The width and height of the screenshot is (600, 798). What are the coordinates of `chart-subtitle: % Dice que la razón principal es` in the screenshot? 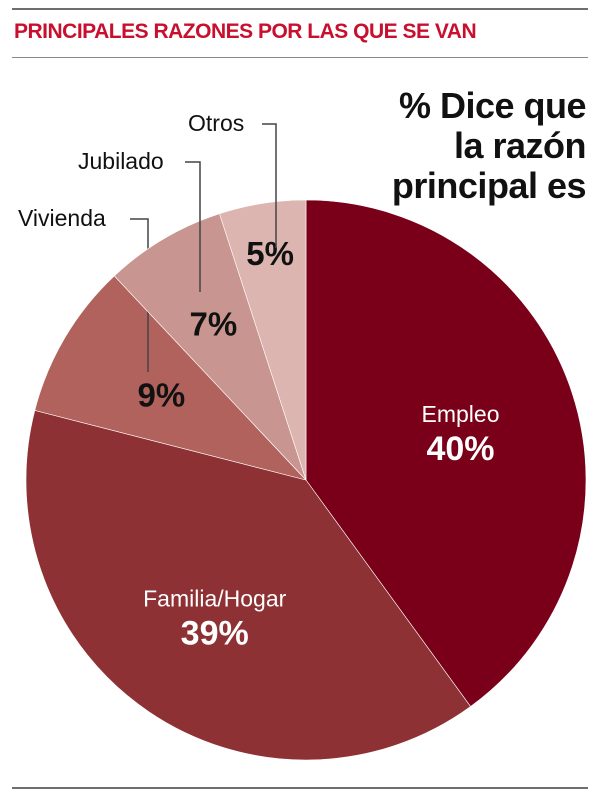 It's located at (466, 145).